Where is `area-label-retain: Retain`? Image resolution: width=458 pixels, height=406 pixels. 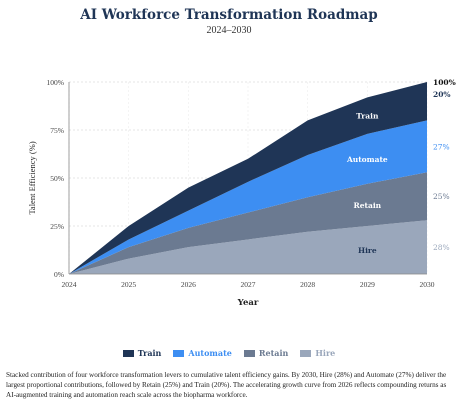 area-label-retain: Retain is located at coordinates (368, 205).